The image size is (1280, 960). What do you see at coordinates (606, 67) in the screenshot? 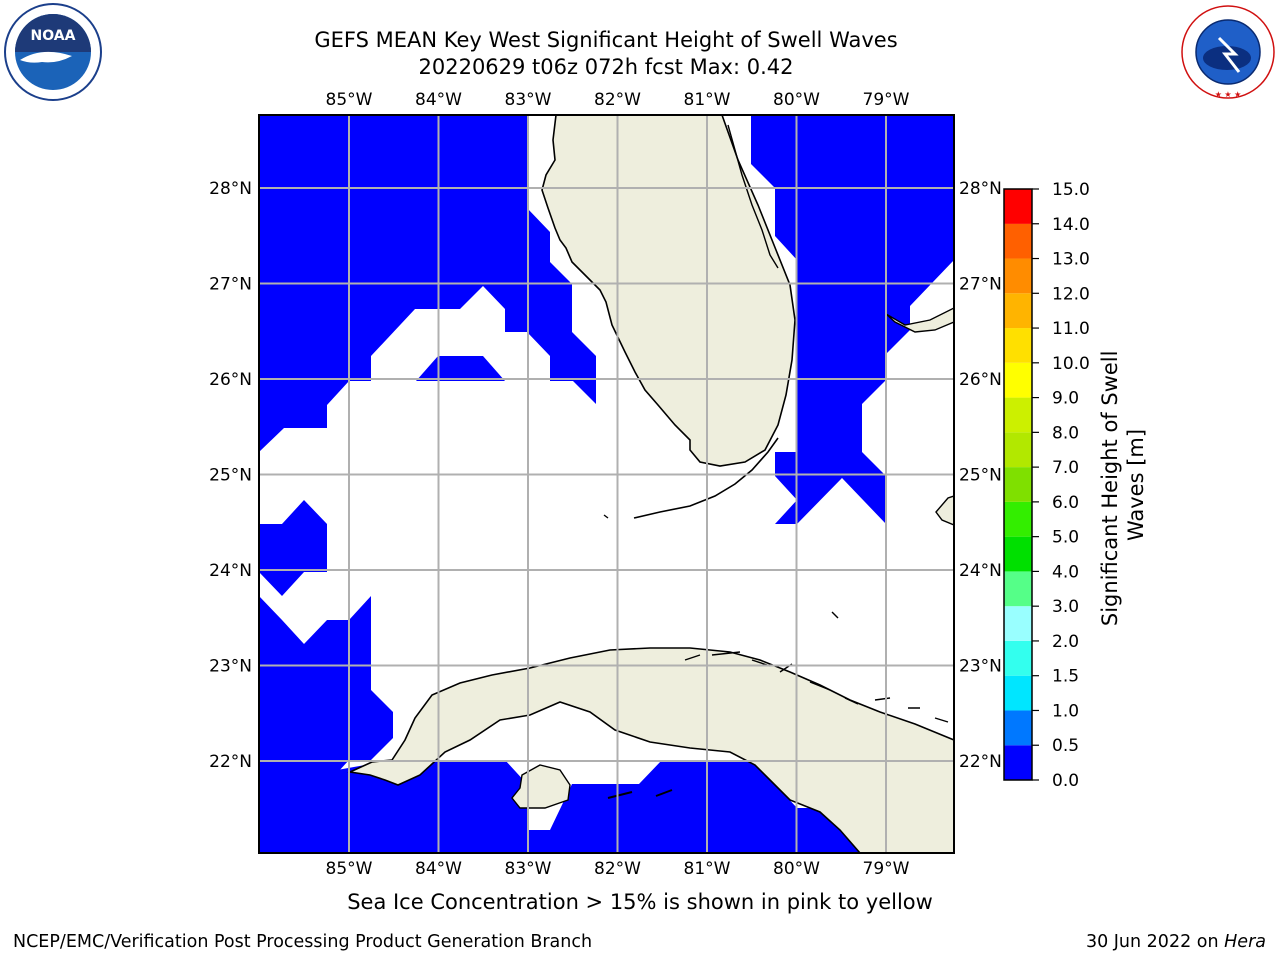
I see `chart-subtitle: 20220629 t06z 072h fcst Max: 0.42` at bounding box center [606, 67].